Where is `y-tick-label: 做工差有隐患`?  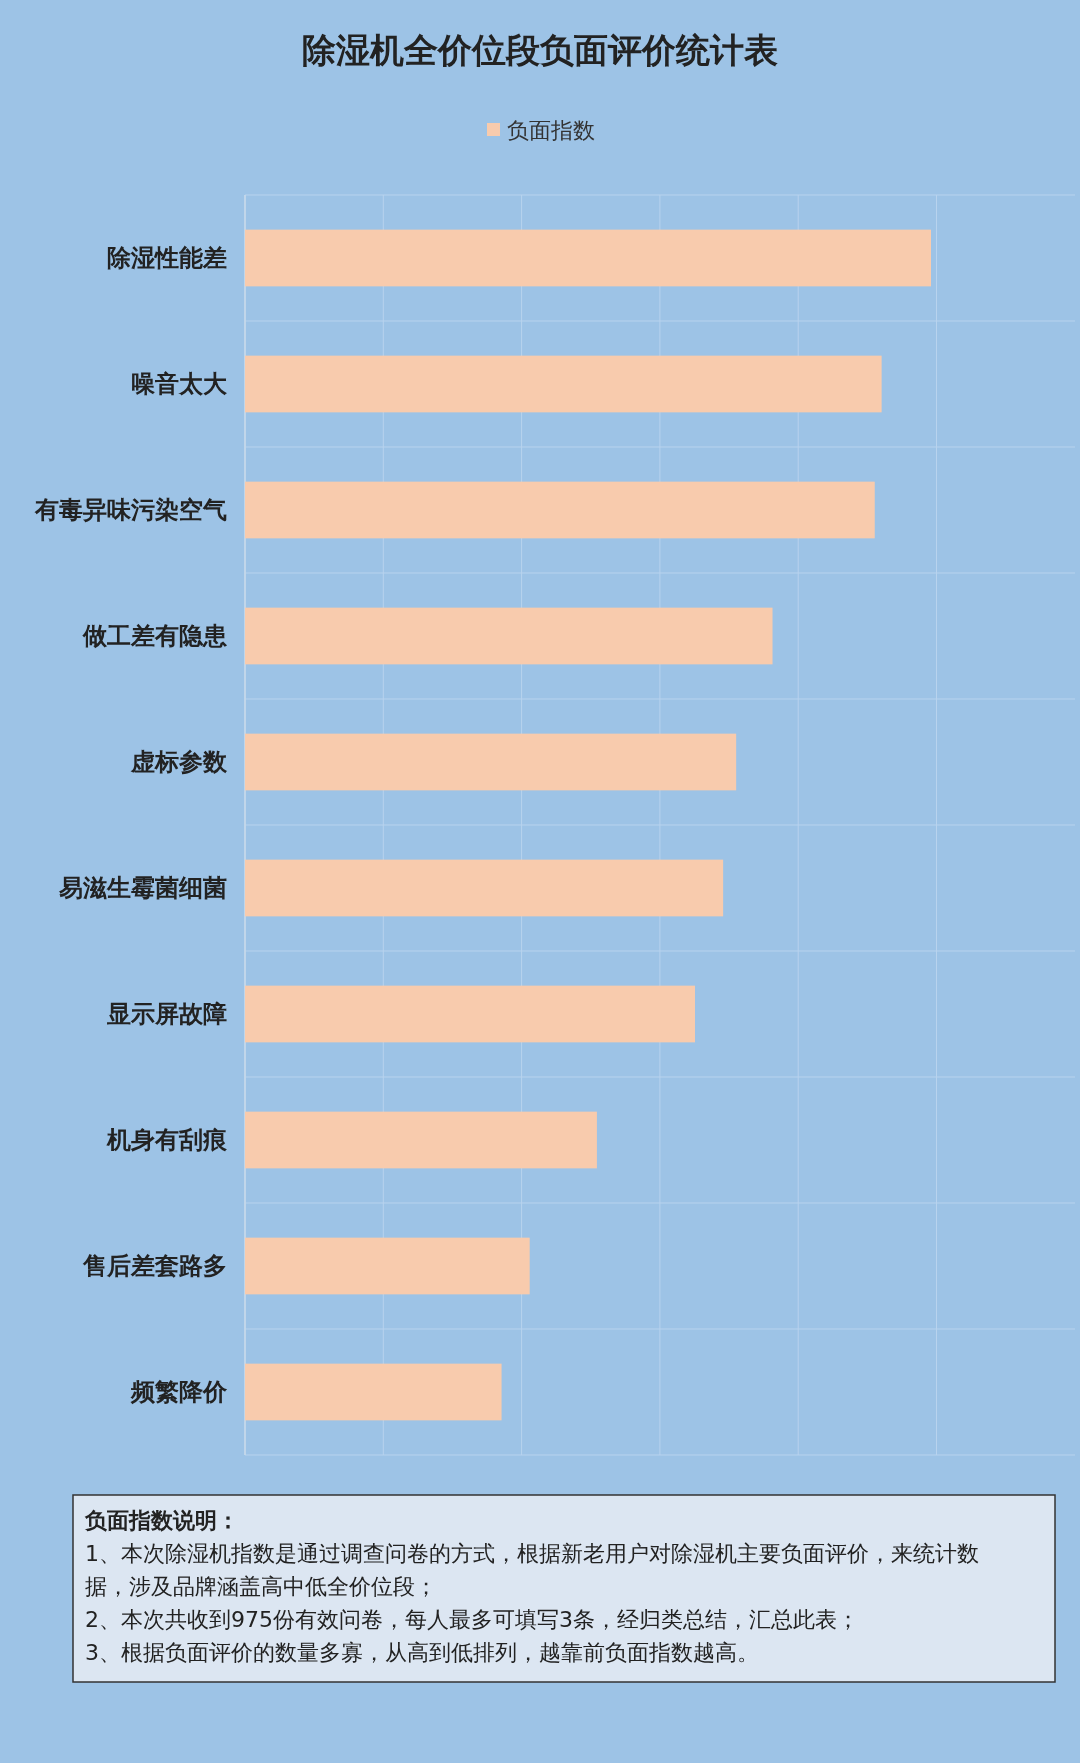 y-tick-label: 做工差有隐患 is located at coordinates (155, 636).